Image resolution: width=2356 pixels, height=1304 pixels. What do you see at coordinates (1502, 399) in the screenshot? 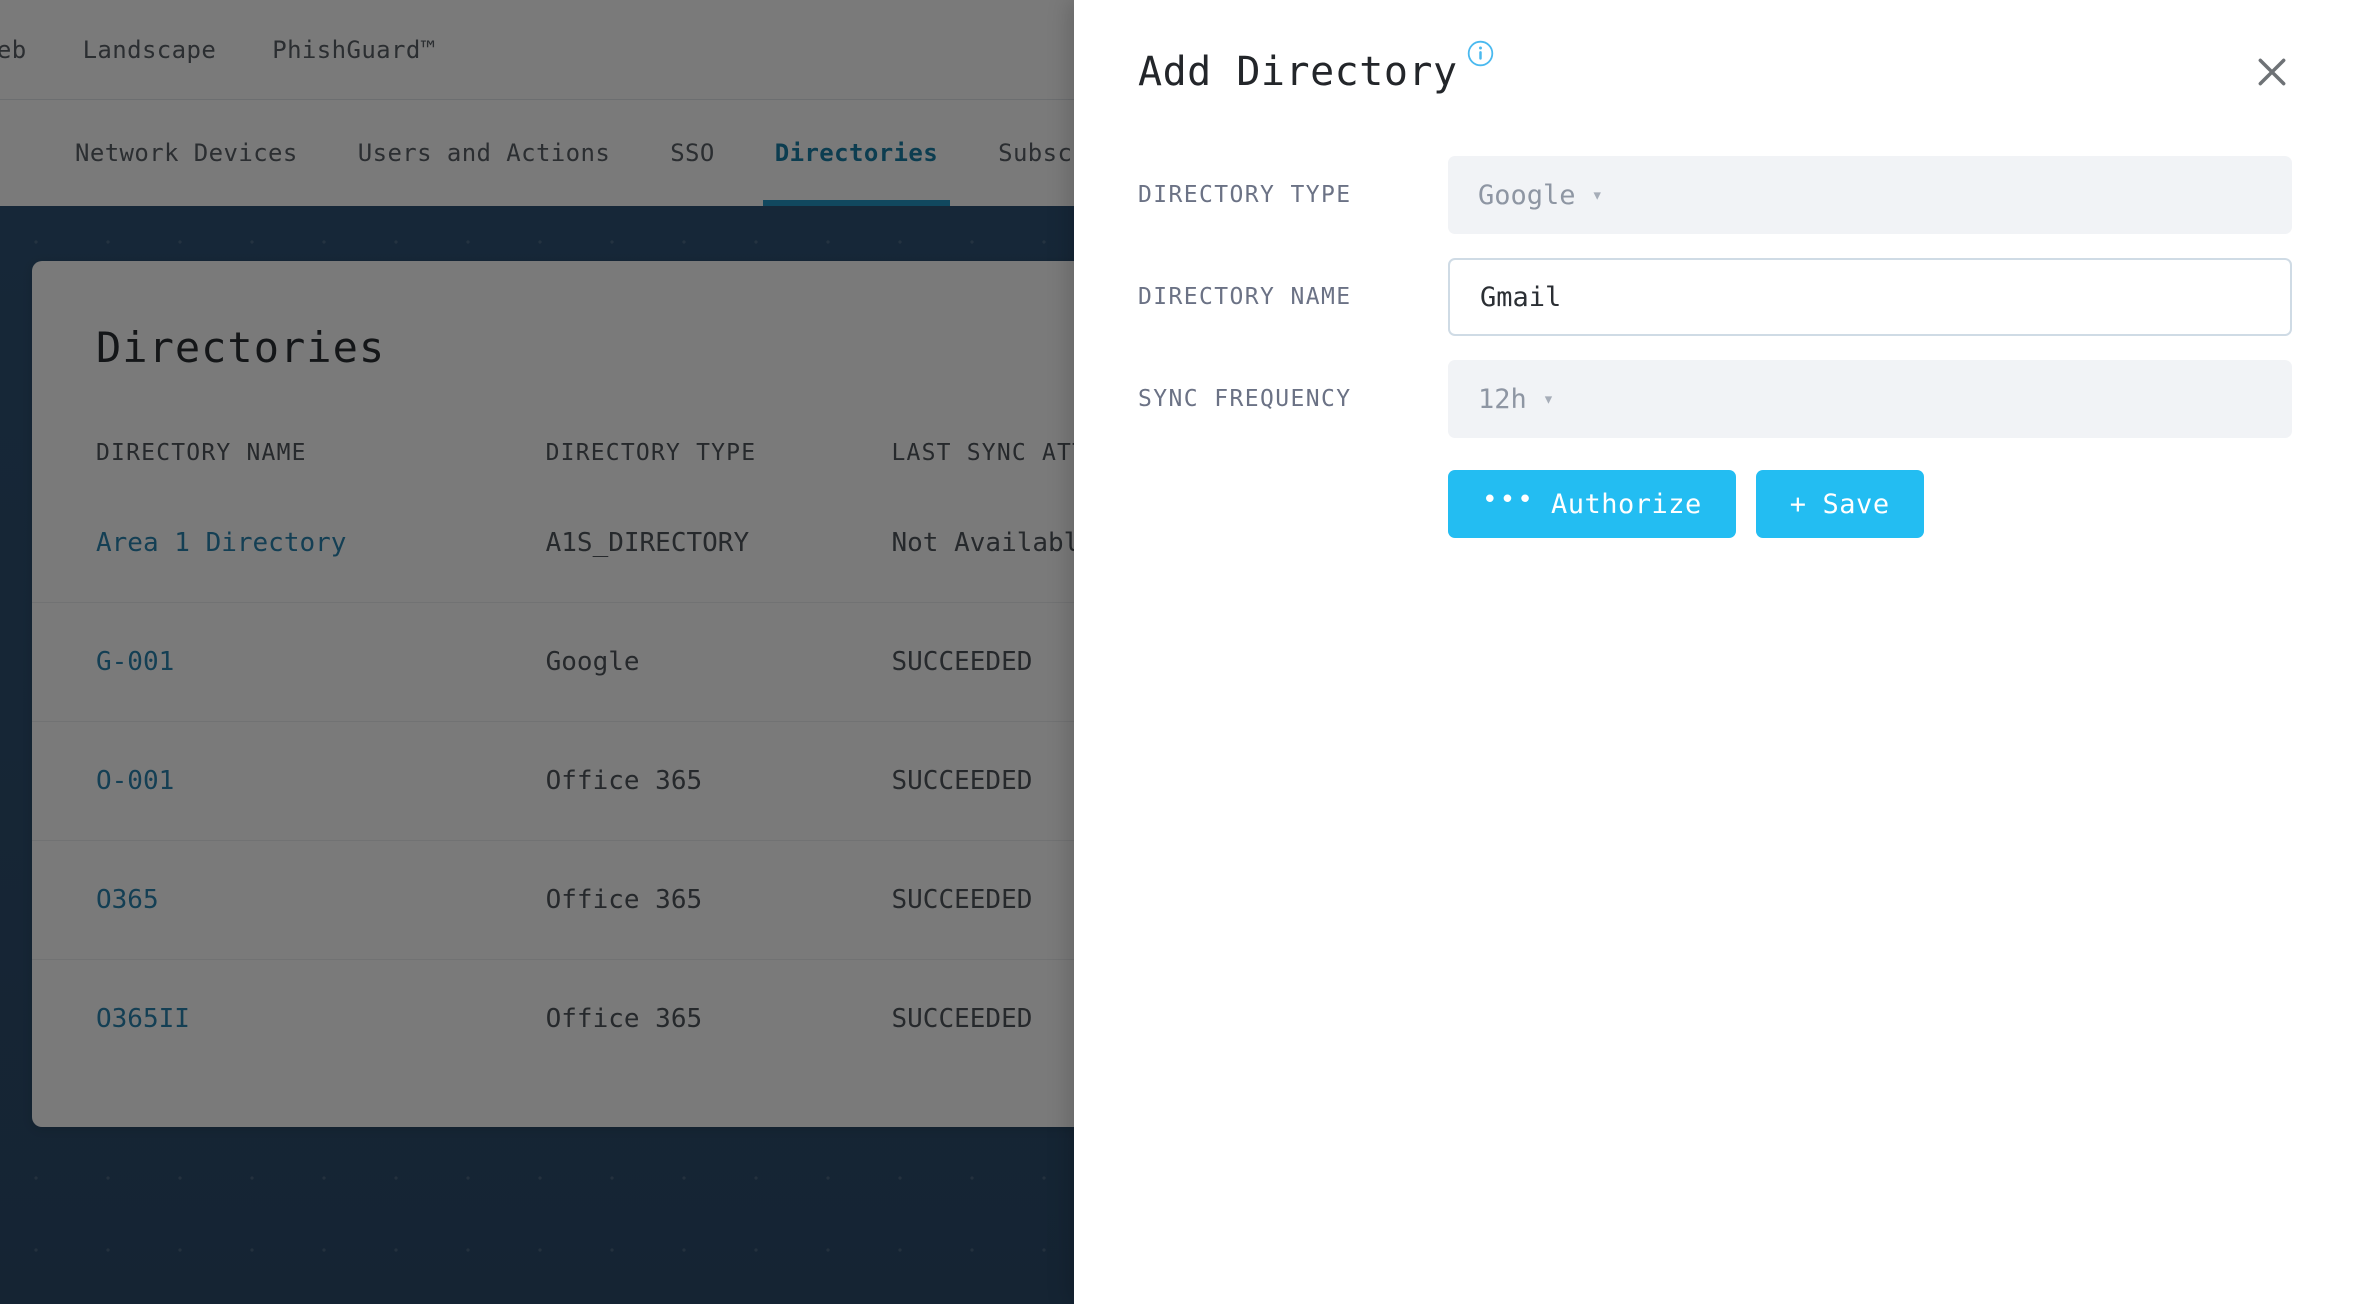
I see `sync-frequency-value: 12h` at bounding box center [1502, 399].